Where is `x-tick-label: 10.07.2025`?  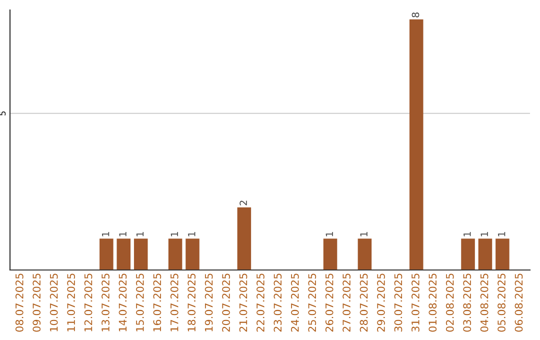 x-tick-label: 10.07.2025 is located at coordinates (54, 303).